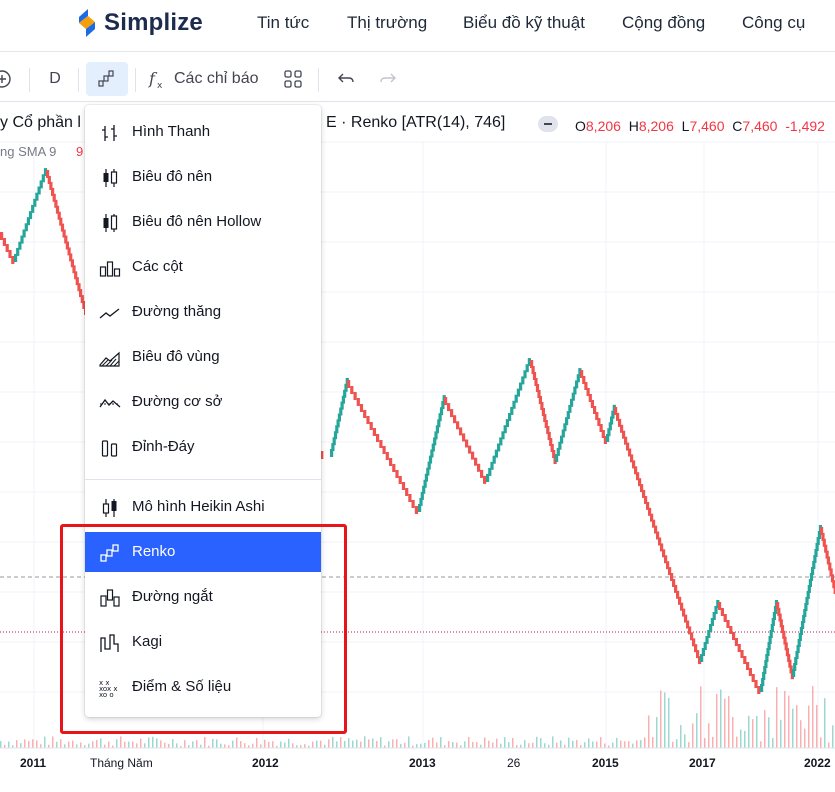  What do you see at coordinates (737, 126) in the screenshot?
I see `close-key: C` at bounding box center [737, 126].